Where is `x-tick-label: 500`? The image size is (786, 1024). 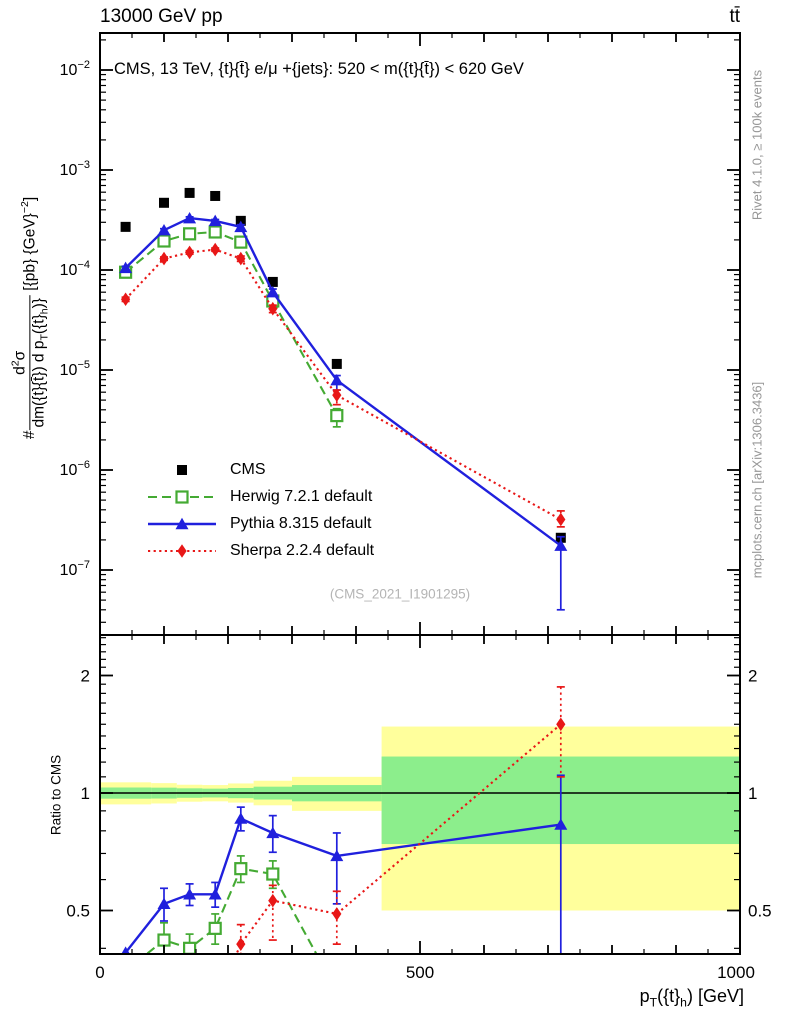
x-tick-label: 500 is located at coordinates (420, 972).